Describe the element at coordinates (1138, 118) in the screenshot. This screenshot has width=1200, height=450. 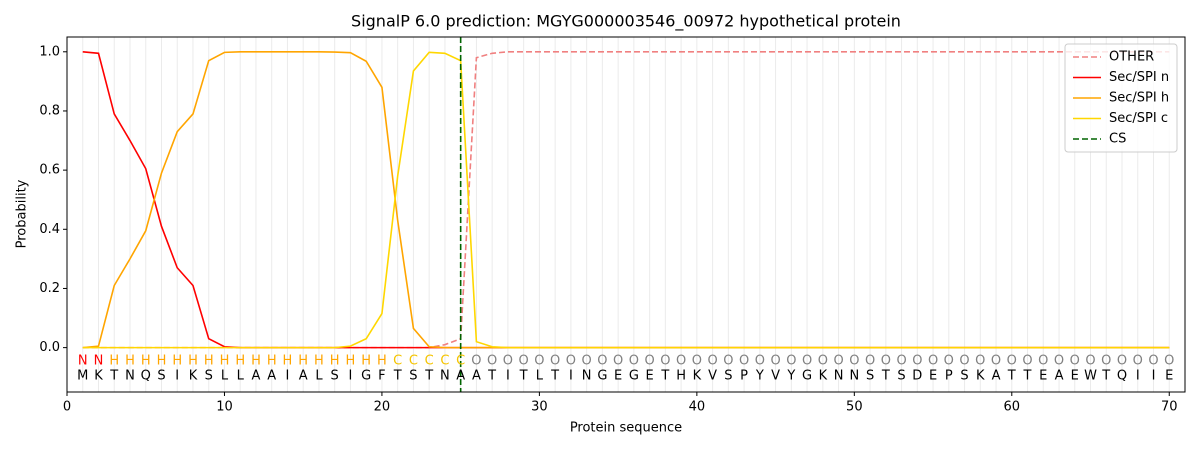
I see `legend-label: Sec/SPI c` at that location.